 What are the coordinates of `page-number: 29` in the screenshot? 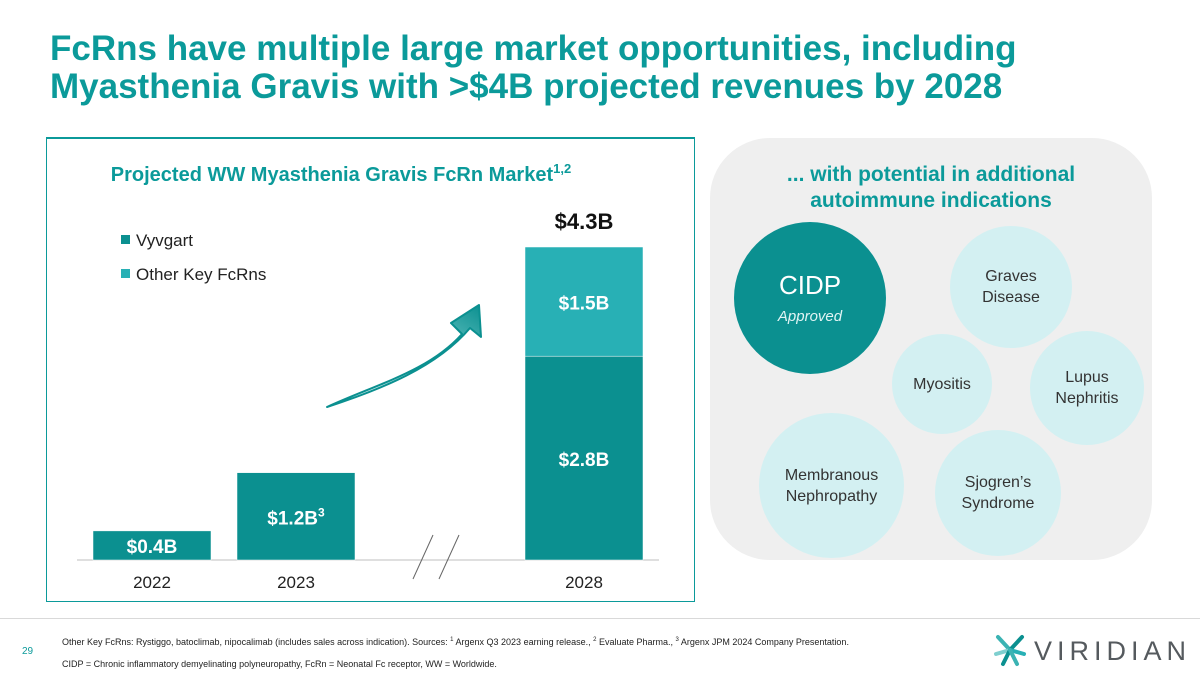 It's located at (28, 651).